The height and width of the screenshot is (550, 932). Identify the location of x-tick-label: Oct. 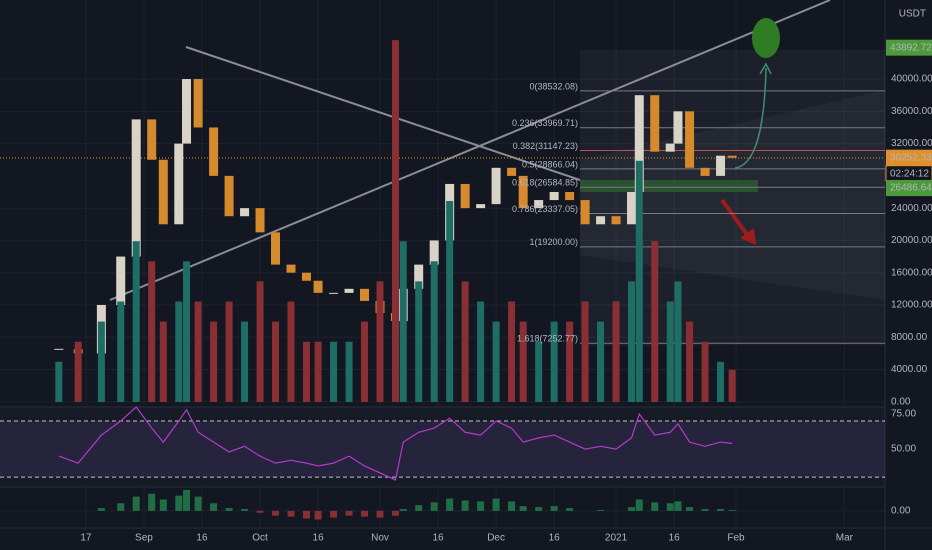
(260, 538).